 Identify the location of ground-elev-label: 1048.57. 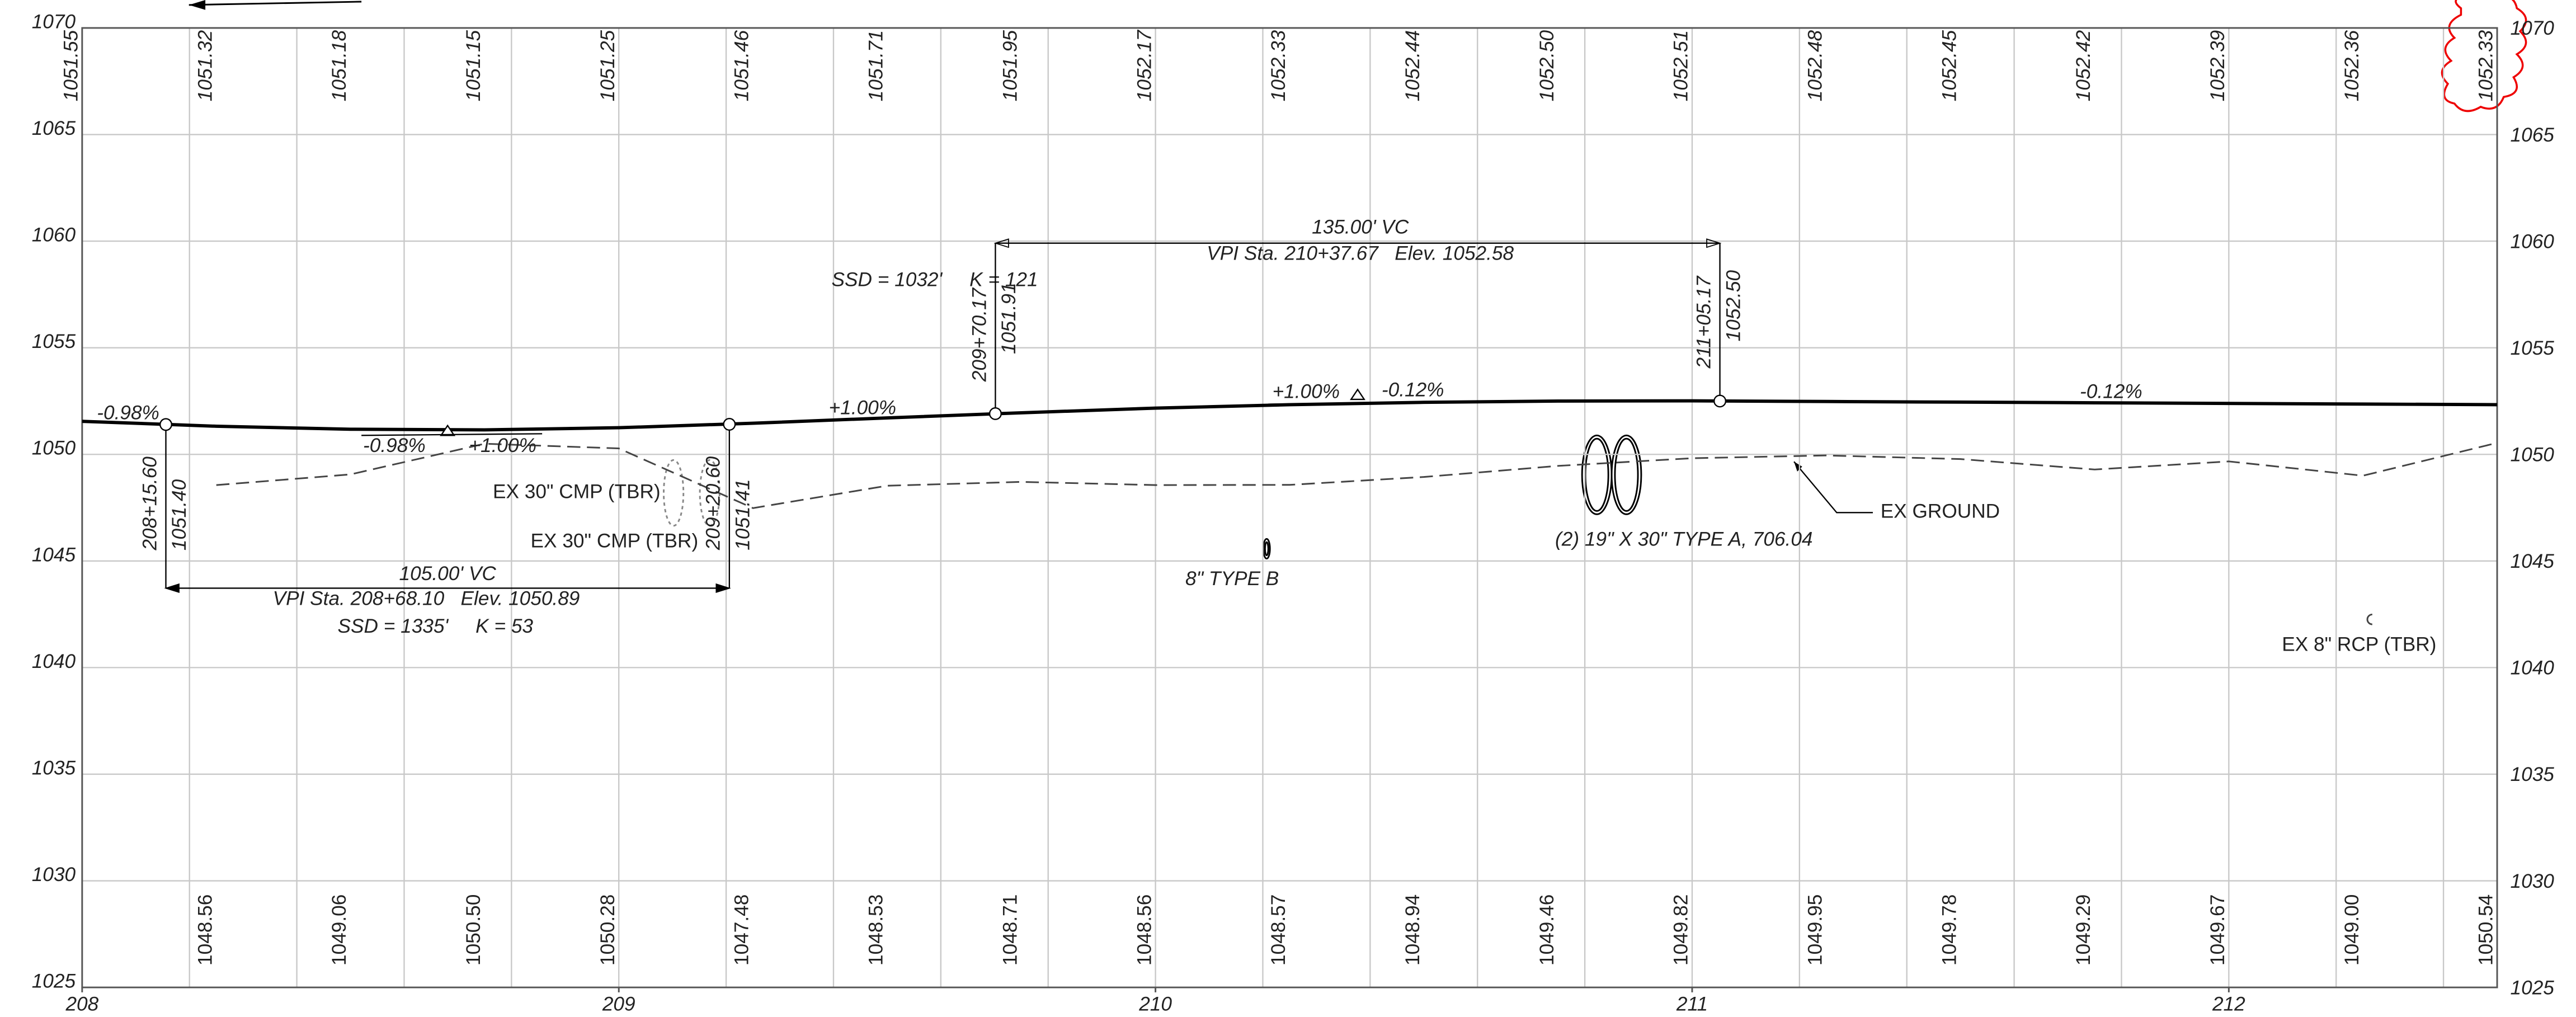
(1278, 930).